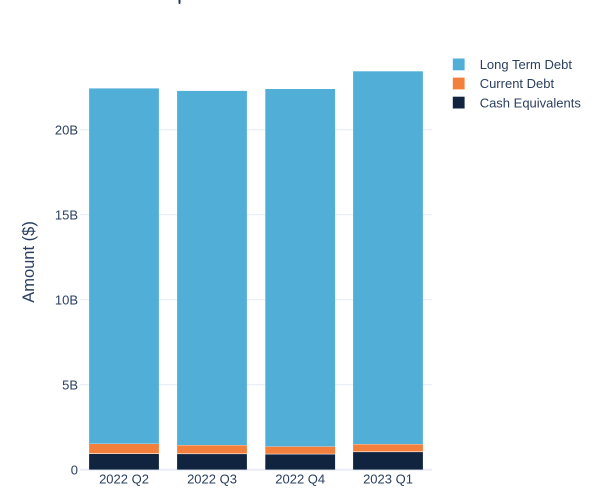 Image resolution: width=600 pixels, height=500 pixels. What do you see at coordinates (66, 299) in the screenshot?
I see `svg-text: 10B` at bounding box center [66, 299].